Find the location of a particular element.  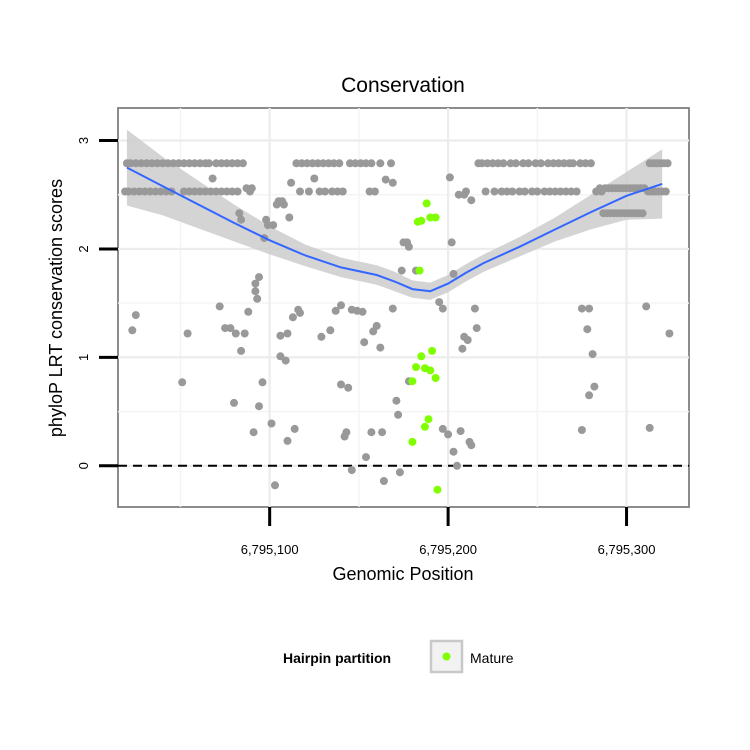

x-tick-label: 6,795,200 is located at coordinates (448, 549).